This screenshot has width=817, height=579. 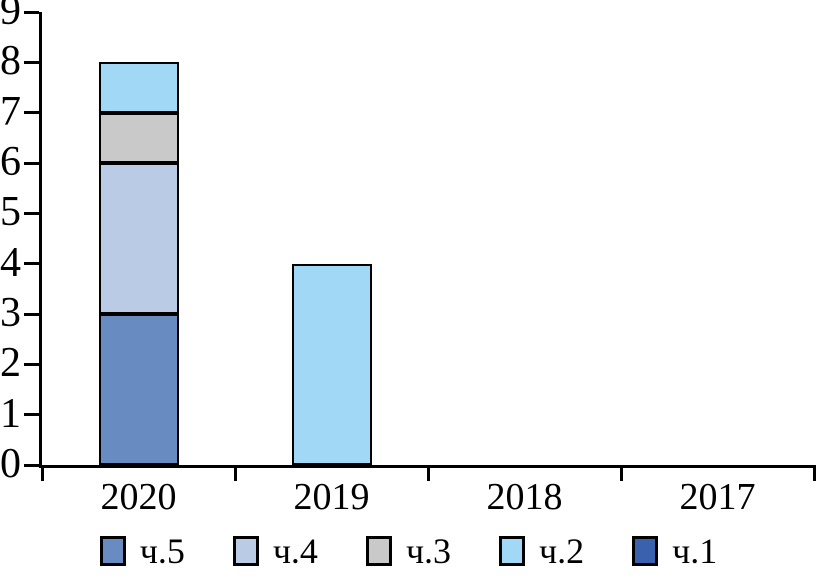 I want to click on bar-segment-2019-ч.2, so click(x=331, y=364).